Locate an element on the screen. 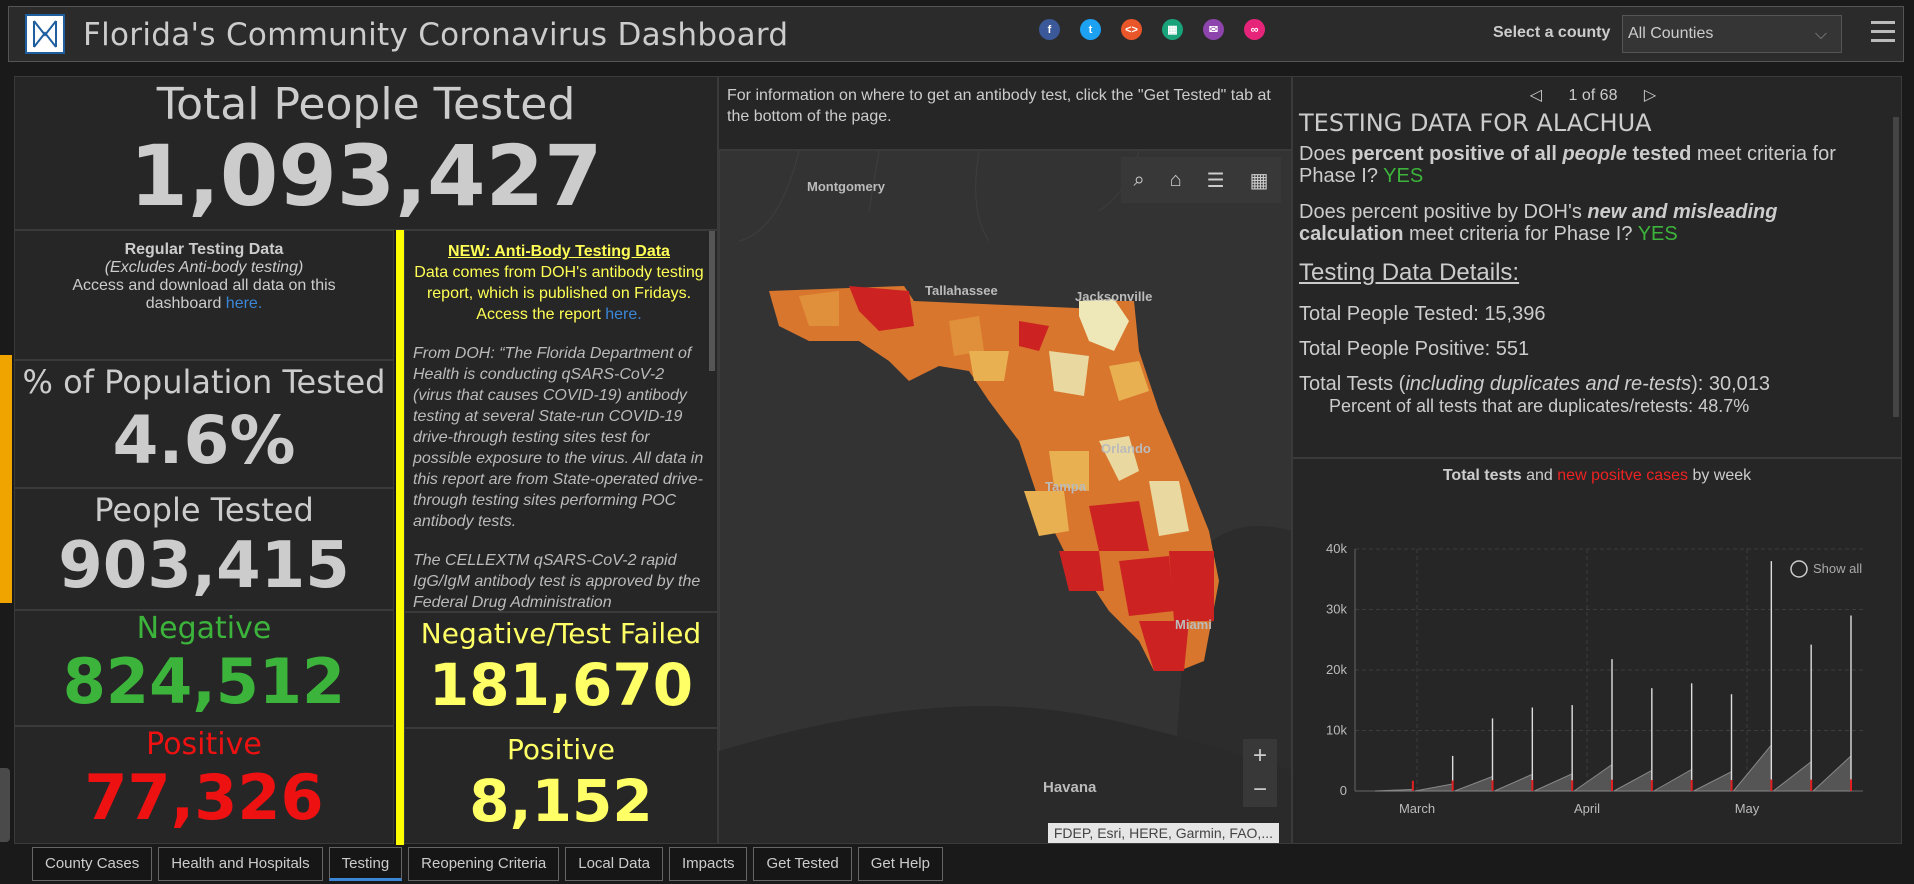  grid-icon: ▦ is located at coordinates (1172, 29).